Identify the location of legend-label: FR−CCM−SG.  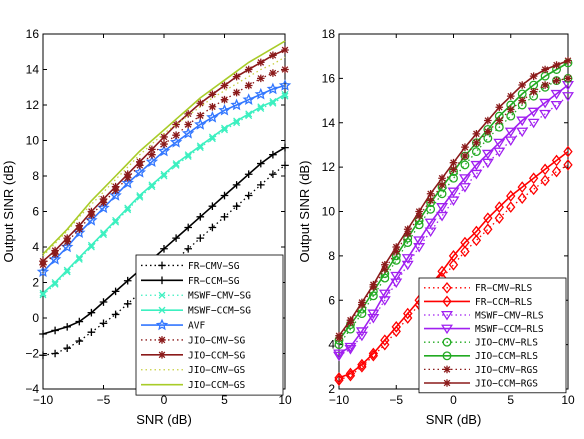
(214, 281).